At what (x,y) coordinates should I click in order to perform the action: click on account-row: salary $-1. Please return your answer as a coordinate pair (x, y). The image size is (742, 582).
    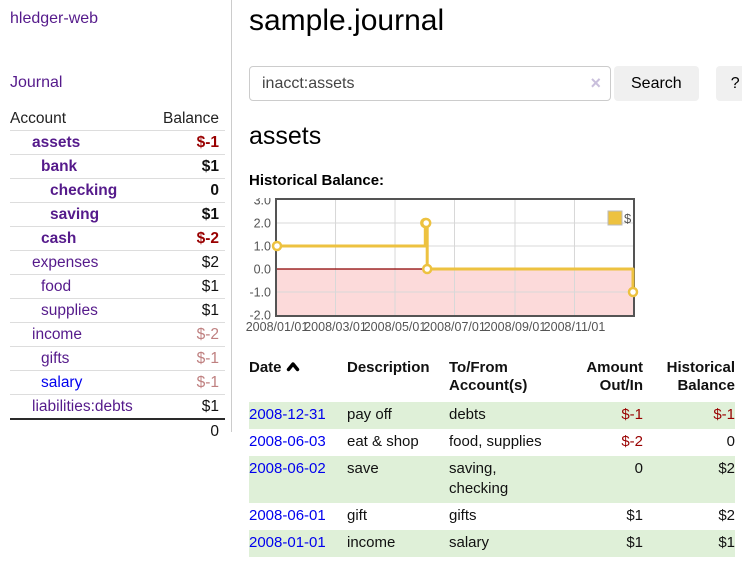
    Looking at the image, I should click on (117, 382).